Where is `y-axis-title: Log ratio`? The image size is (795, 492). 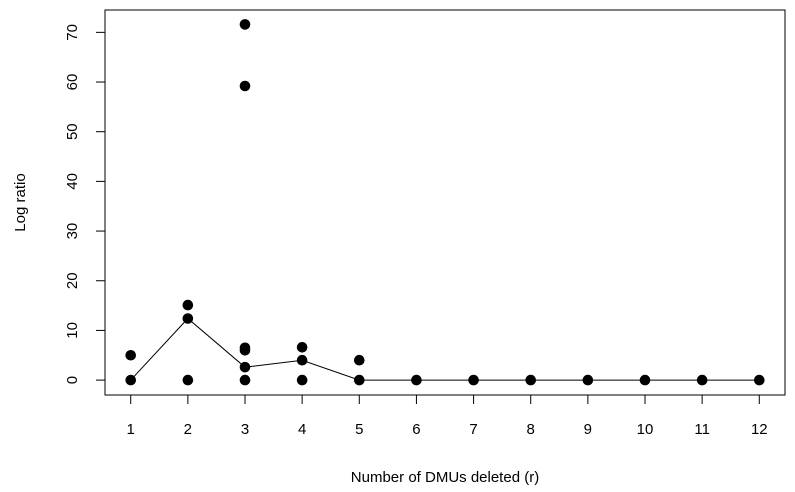
y-axis-title: Log ratio is located at coordinates (20, 202).